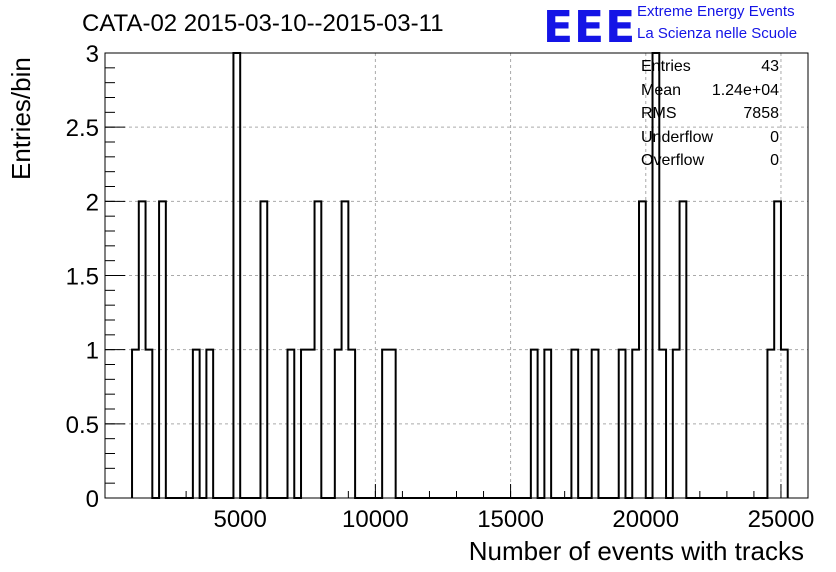 This screenshot has height=572, width=836. I want to click on stat-value: 43, so click(770, 66).